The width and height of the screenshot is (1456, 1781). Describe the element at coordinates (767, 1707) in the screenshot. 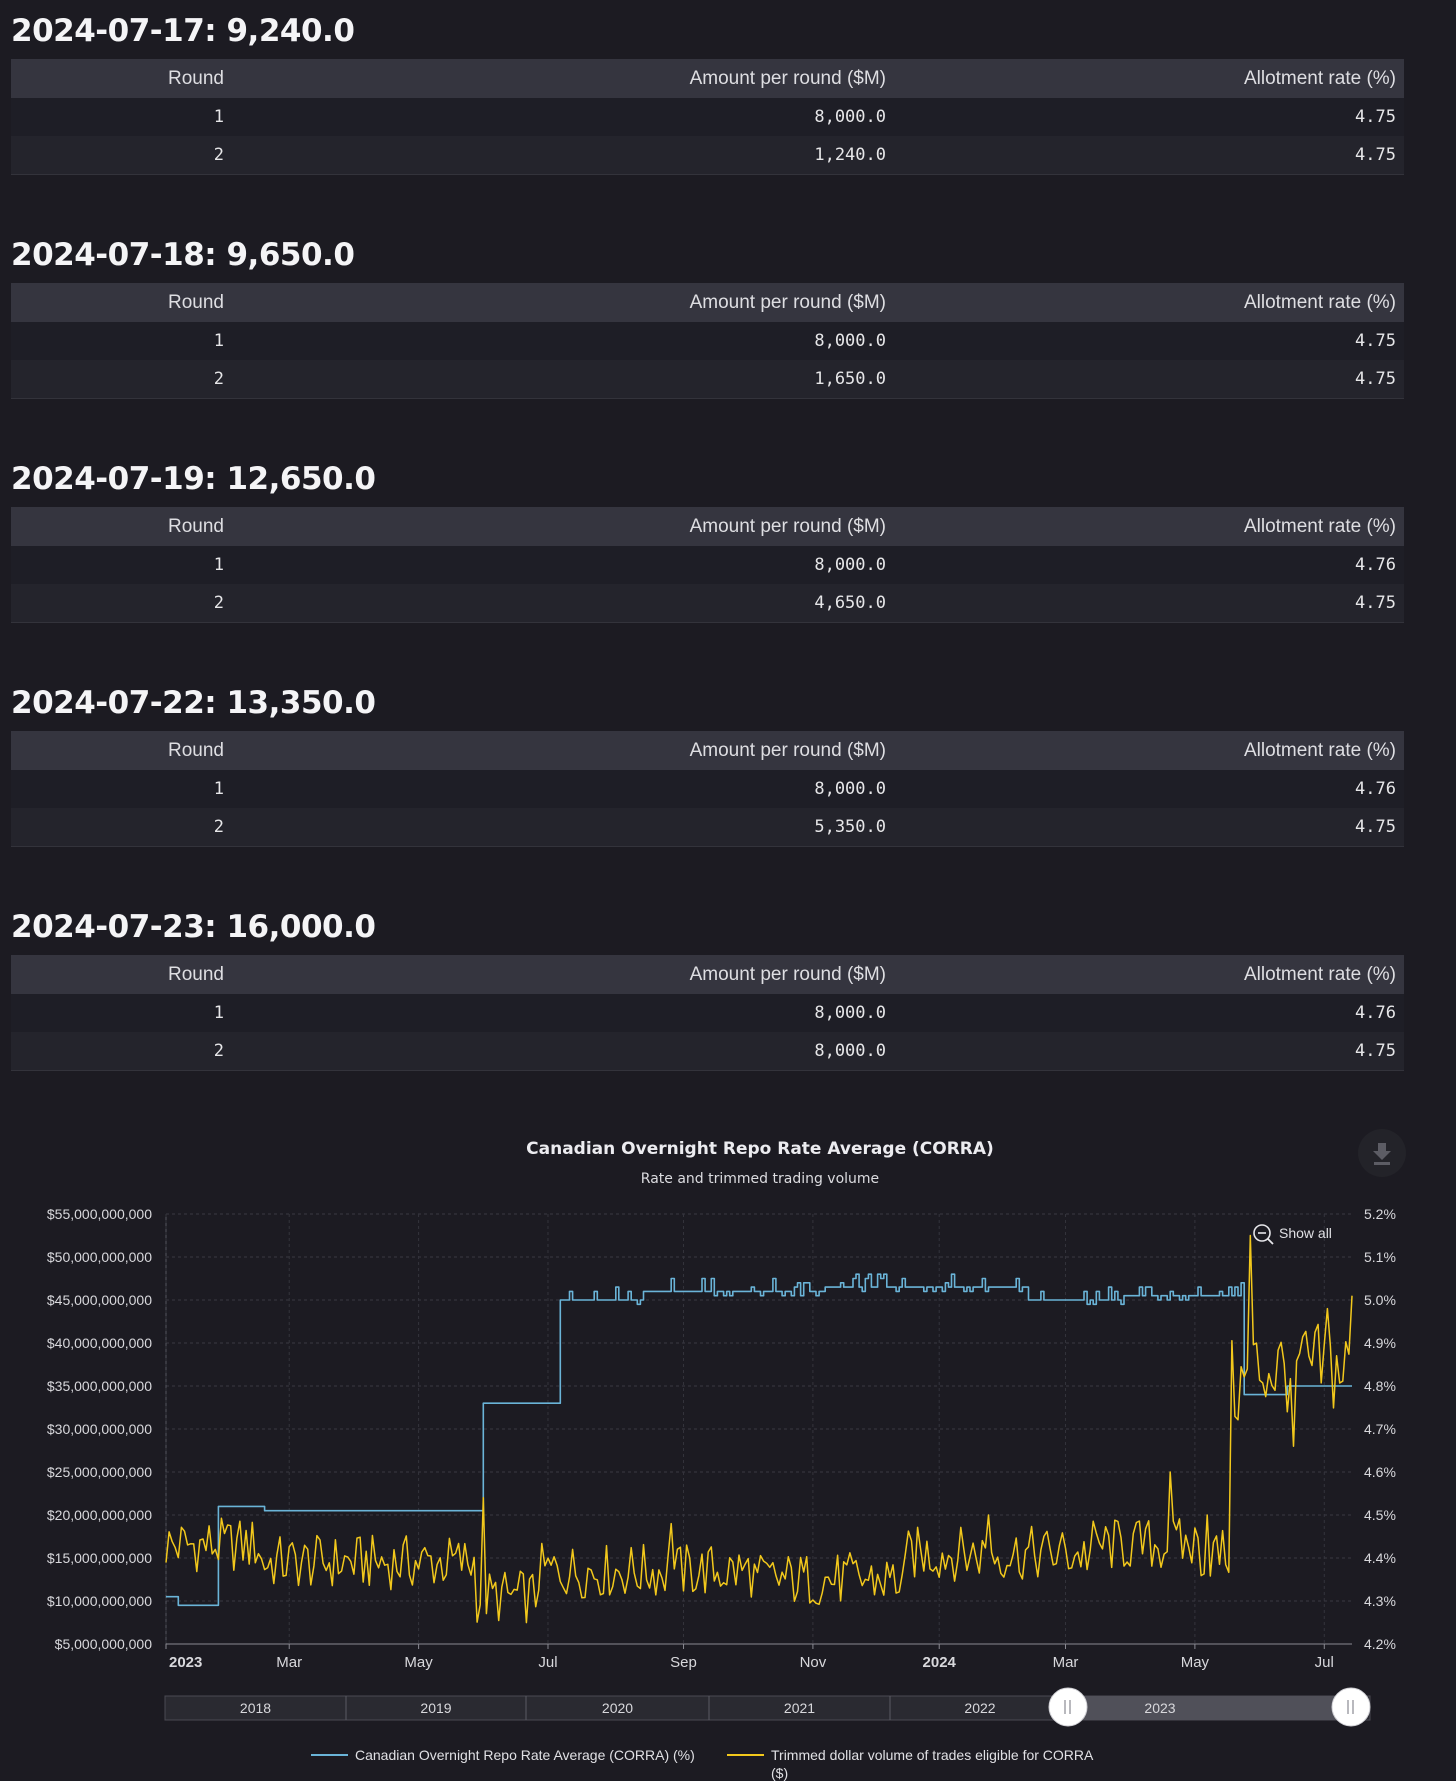

I see `navigator: 2018 2019 2020 2021 2022 2023` at that location.